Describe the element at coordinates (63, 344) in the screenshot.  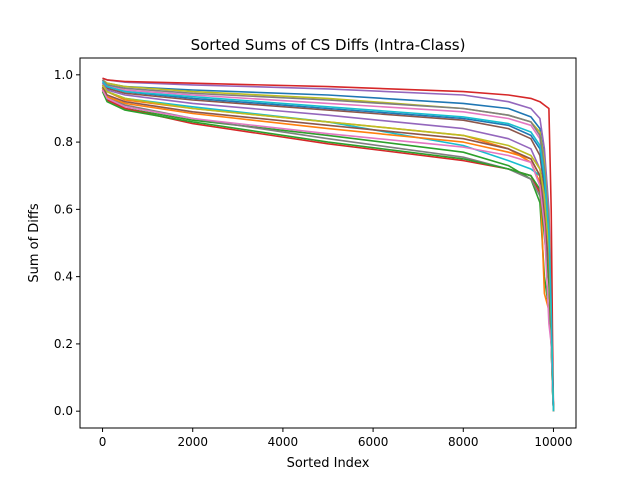
I see `y-tick-label: 0.2` at that location.